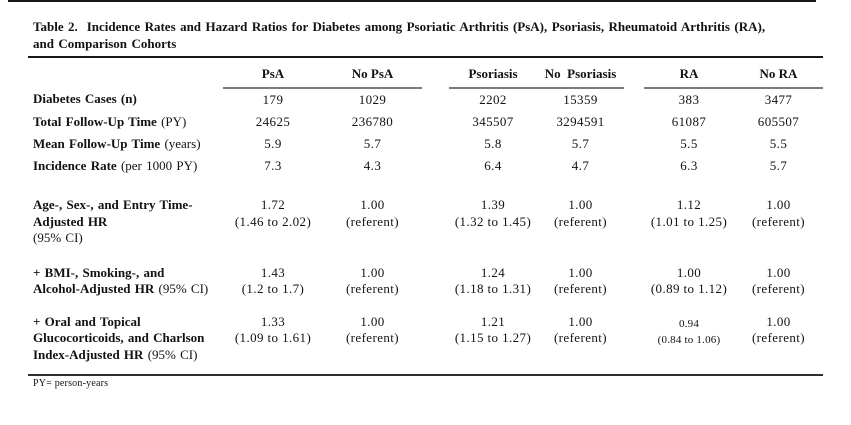 This screenshot has height=425, width=851. Describe the element at coordinates (493, 165) in the screenshot. I see `cell-value: 6.4` at that location.